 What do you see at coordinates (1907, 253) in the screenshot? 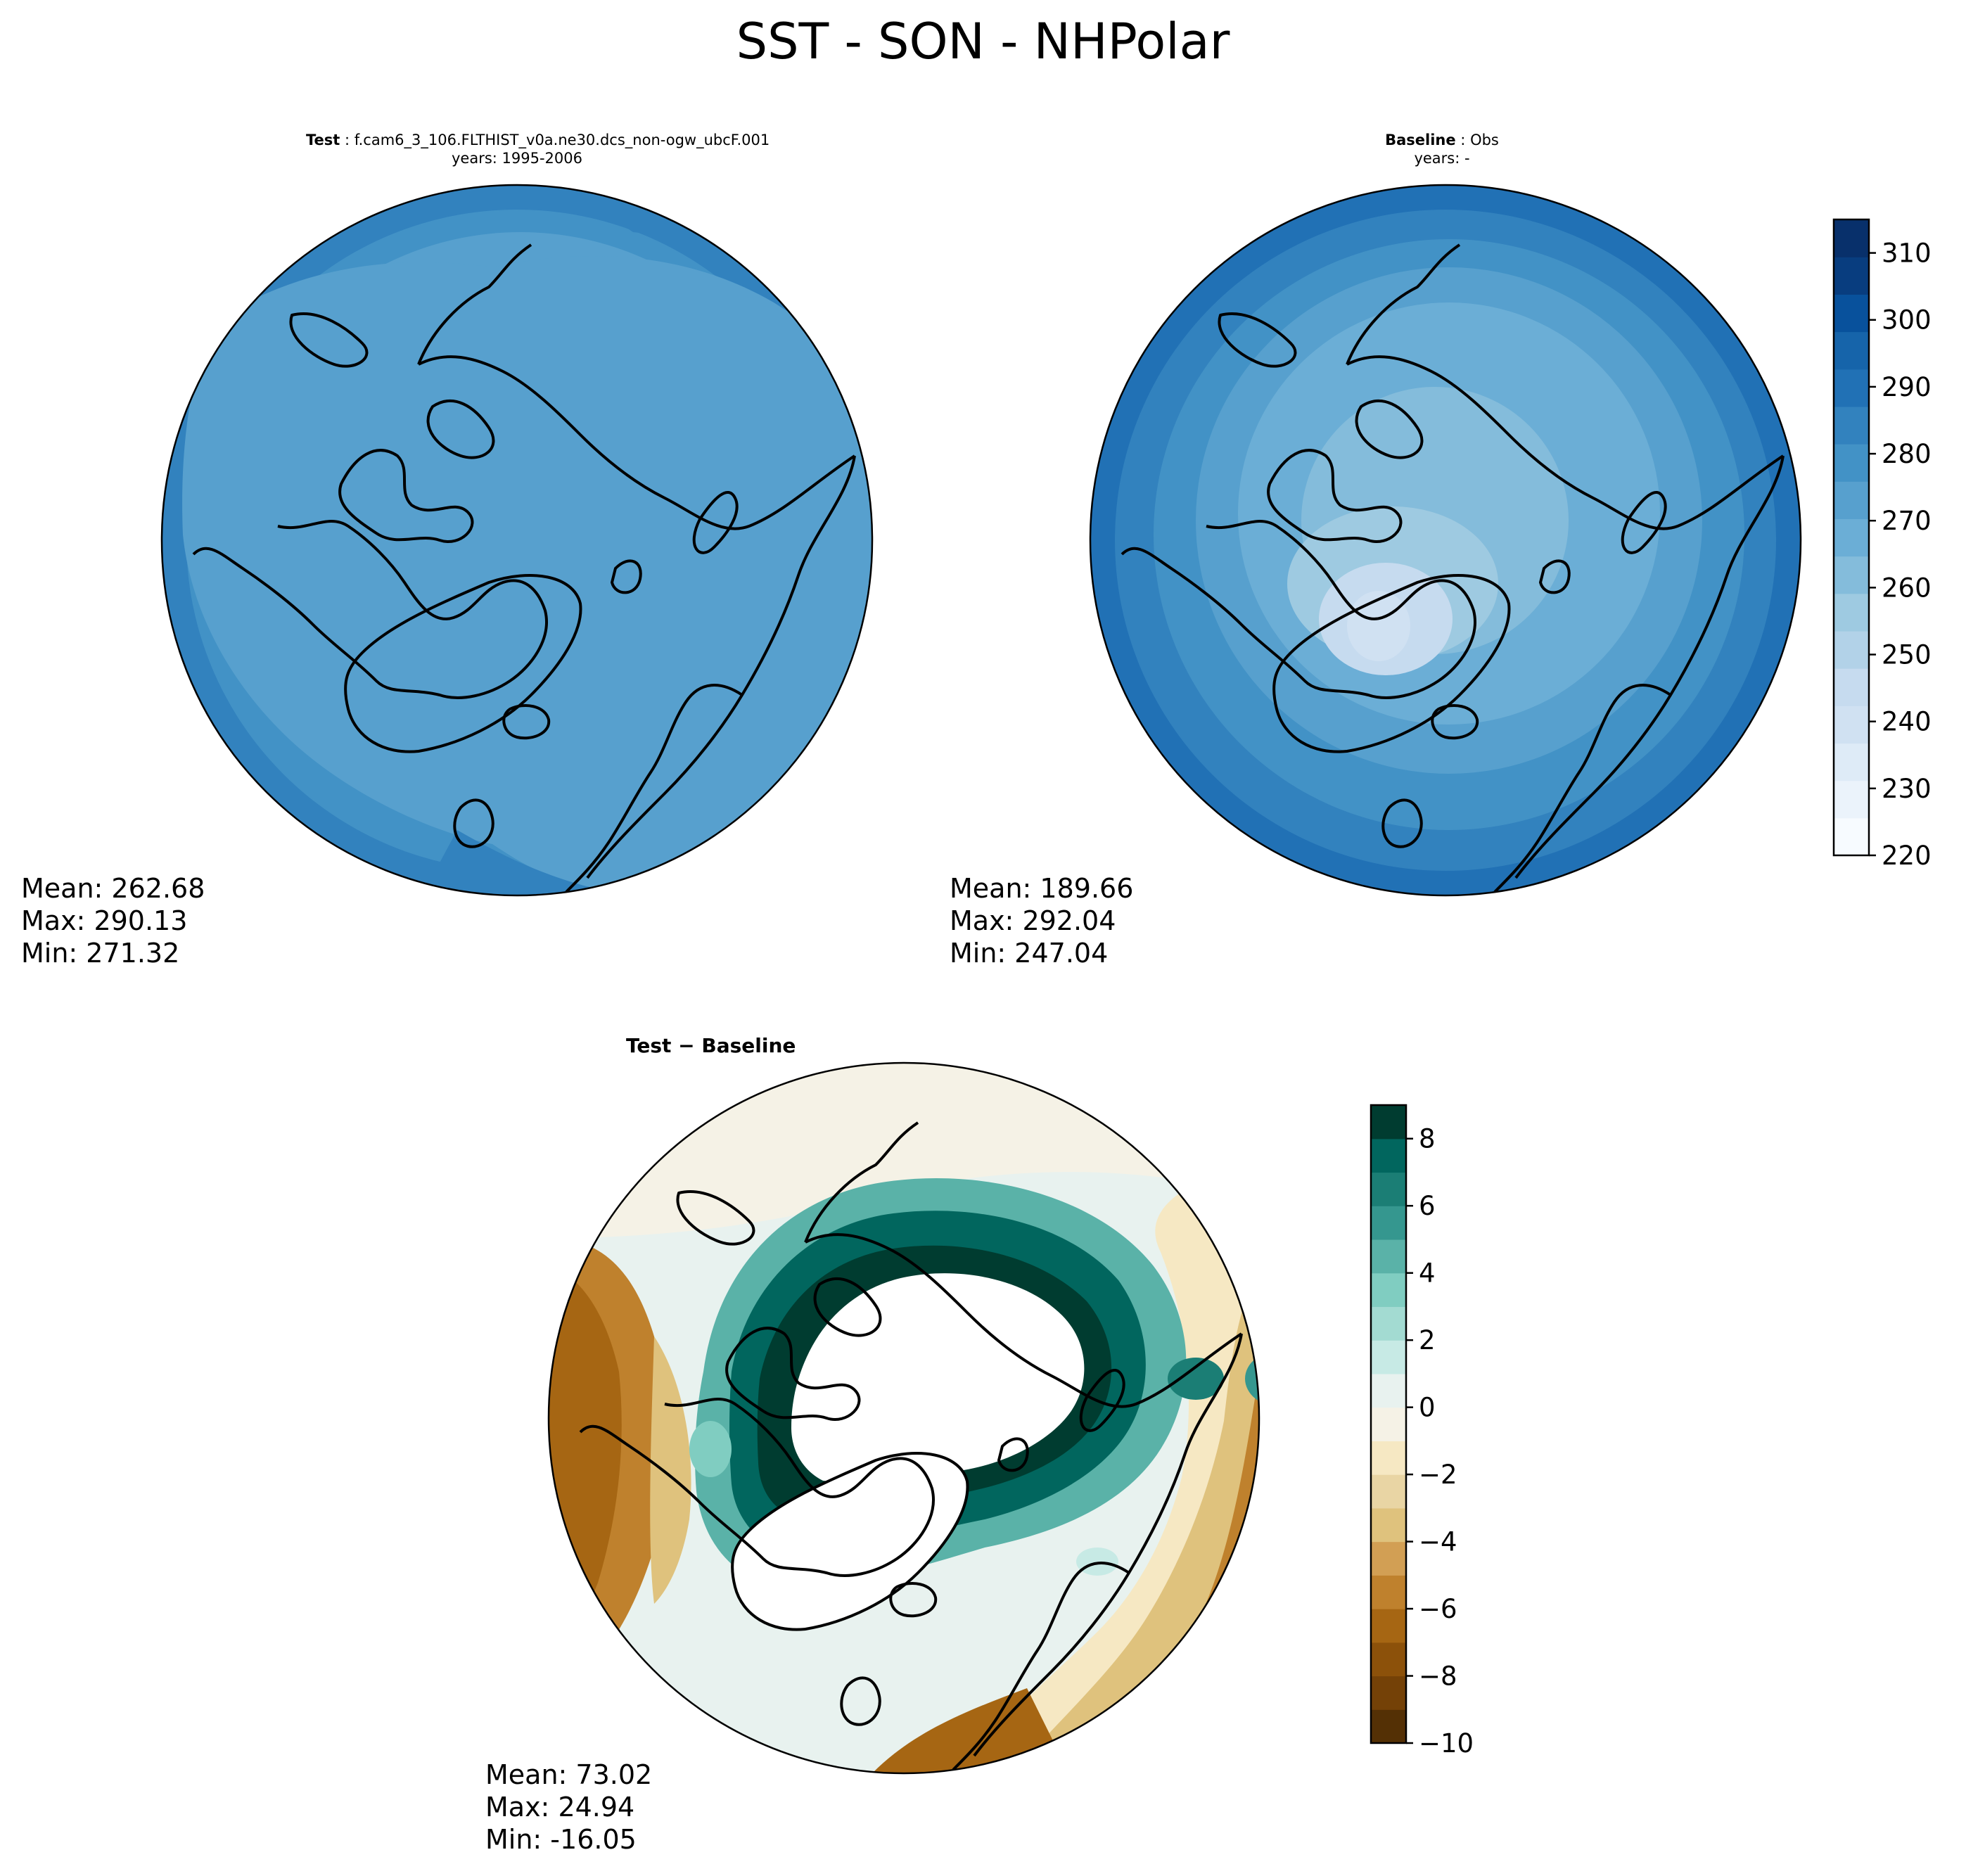
I see `abs-colorbar-tick-label: 310` at bounding box center [1907, 253].